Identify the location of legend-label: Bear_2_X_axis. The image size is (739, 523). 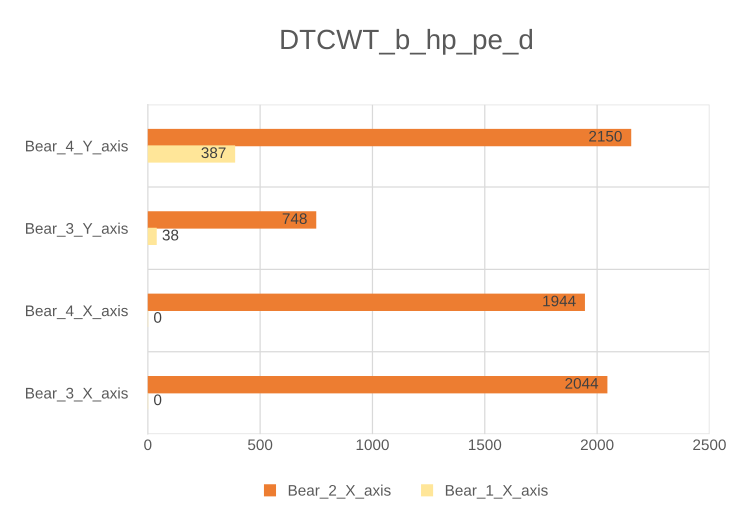
(339, 491).